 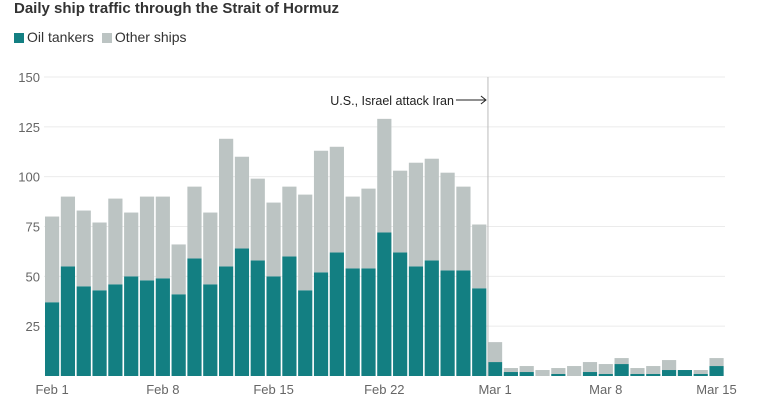 What do you see at coordinates (33, 276) in the screenshot?
I see `y-tick-label: 50` at bounding box center [33, 276].